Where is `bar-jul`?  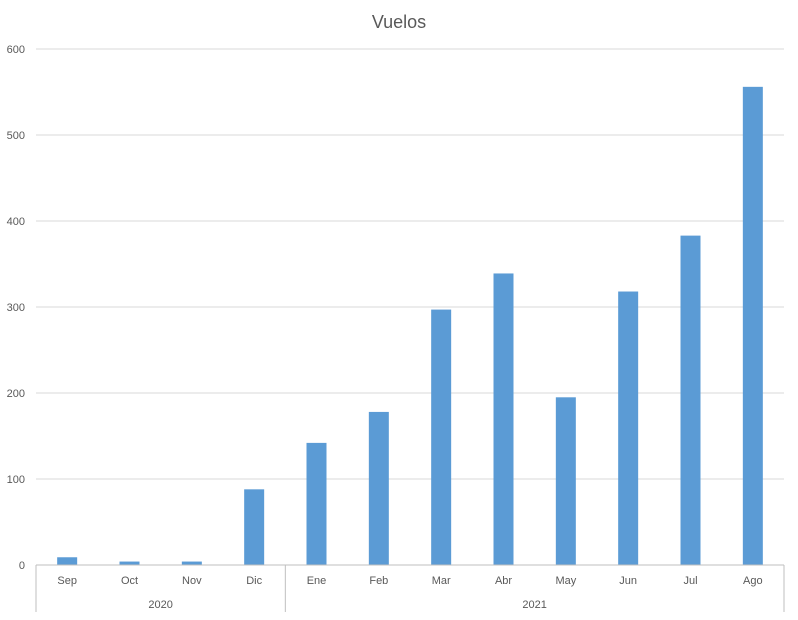 bar-jul is located at coordinates (690, 400).